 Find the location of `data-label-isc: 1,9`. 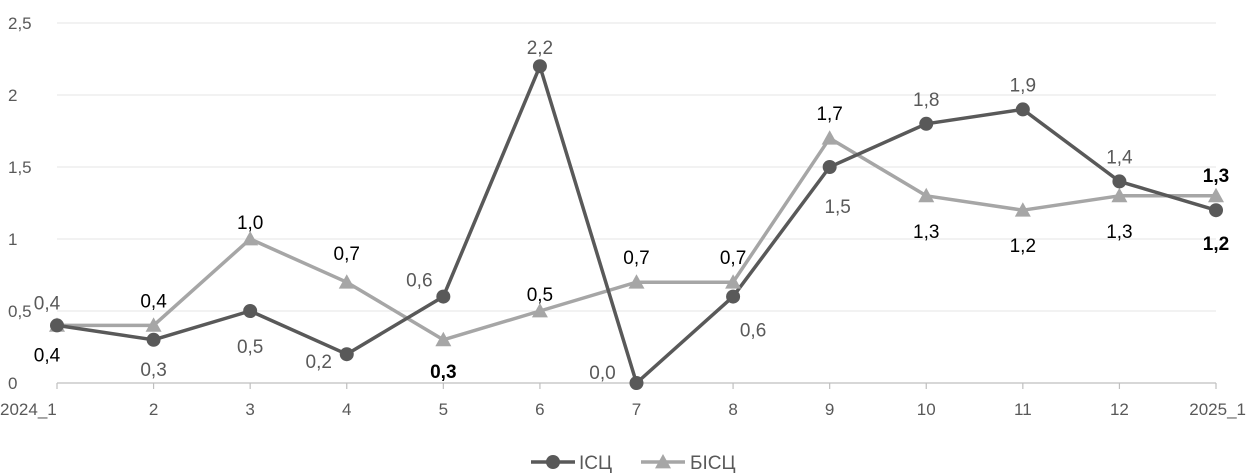

data-label-isc: 1,9 is located at coordinates (1023, 85).